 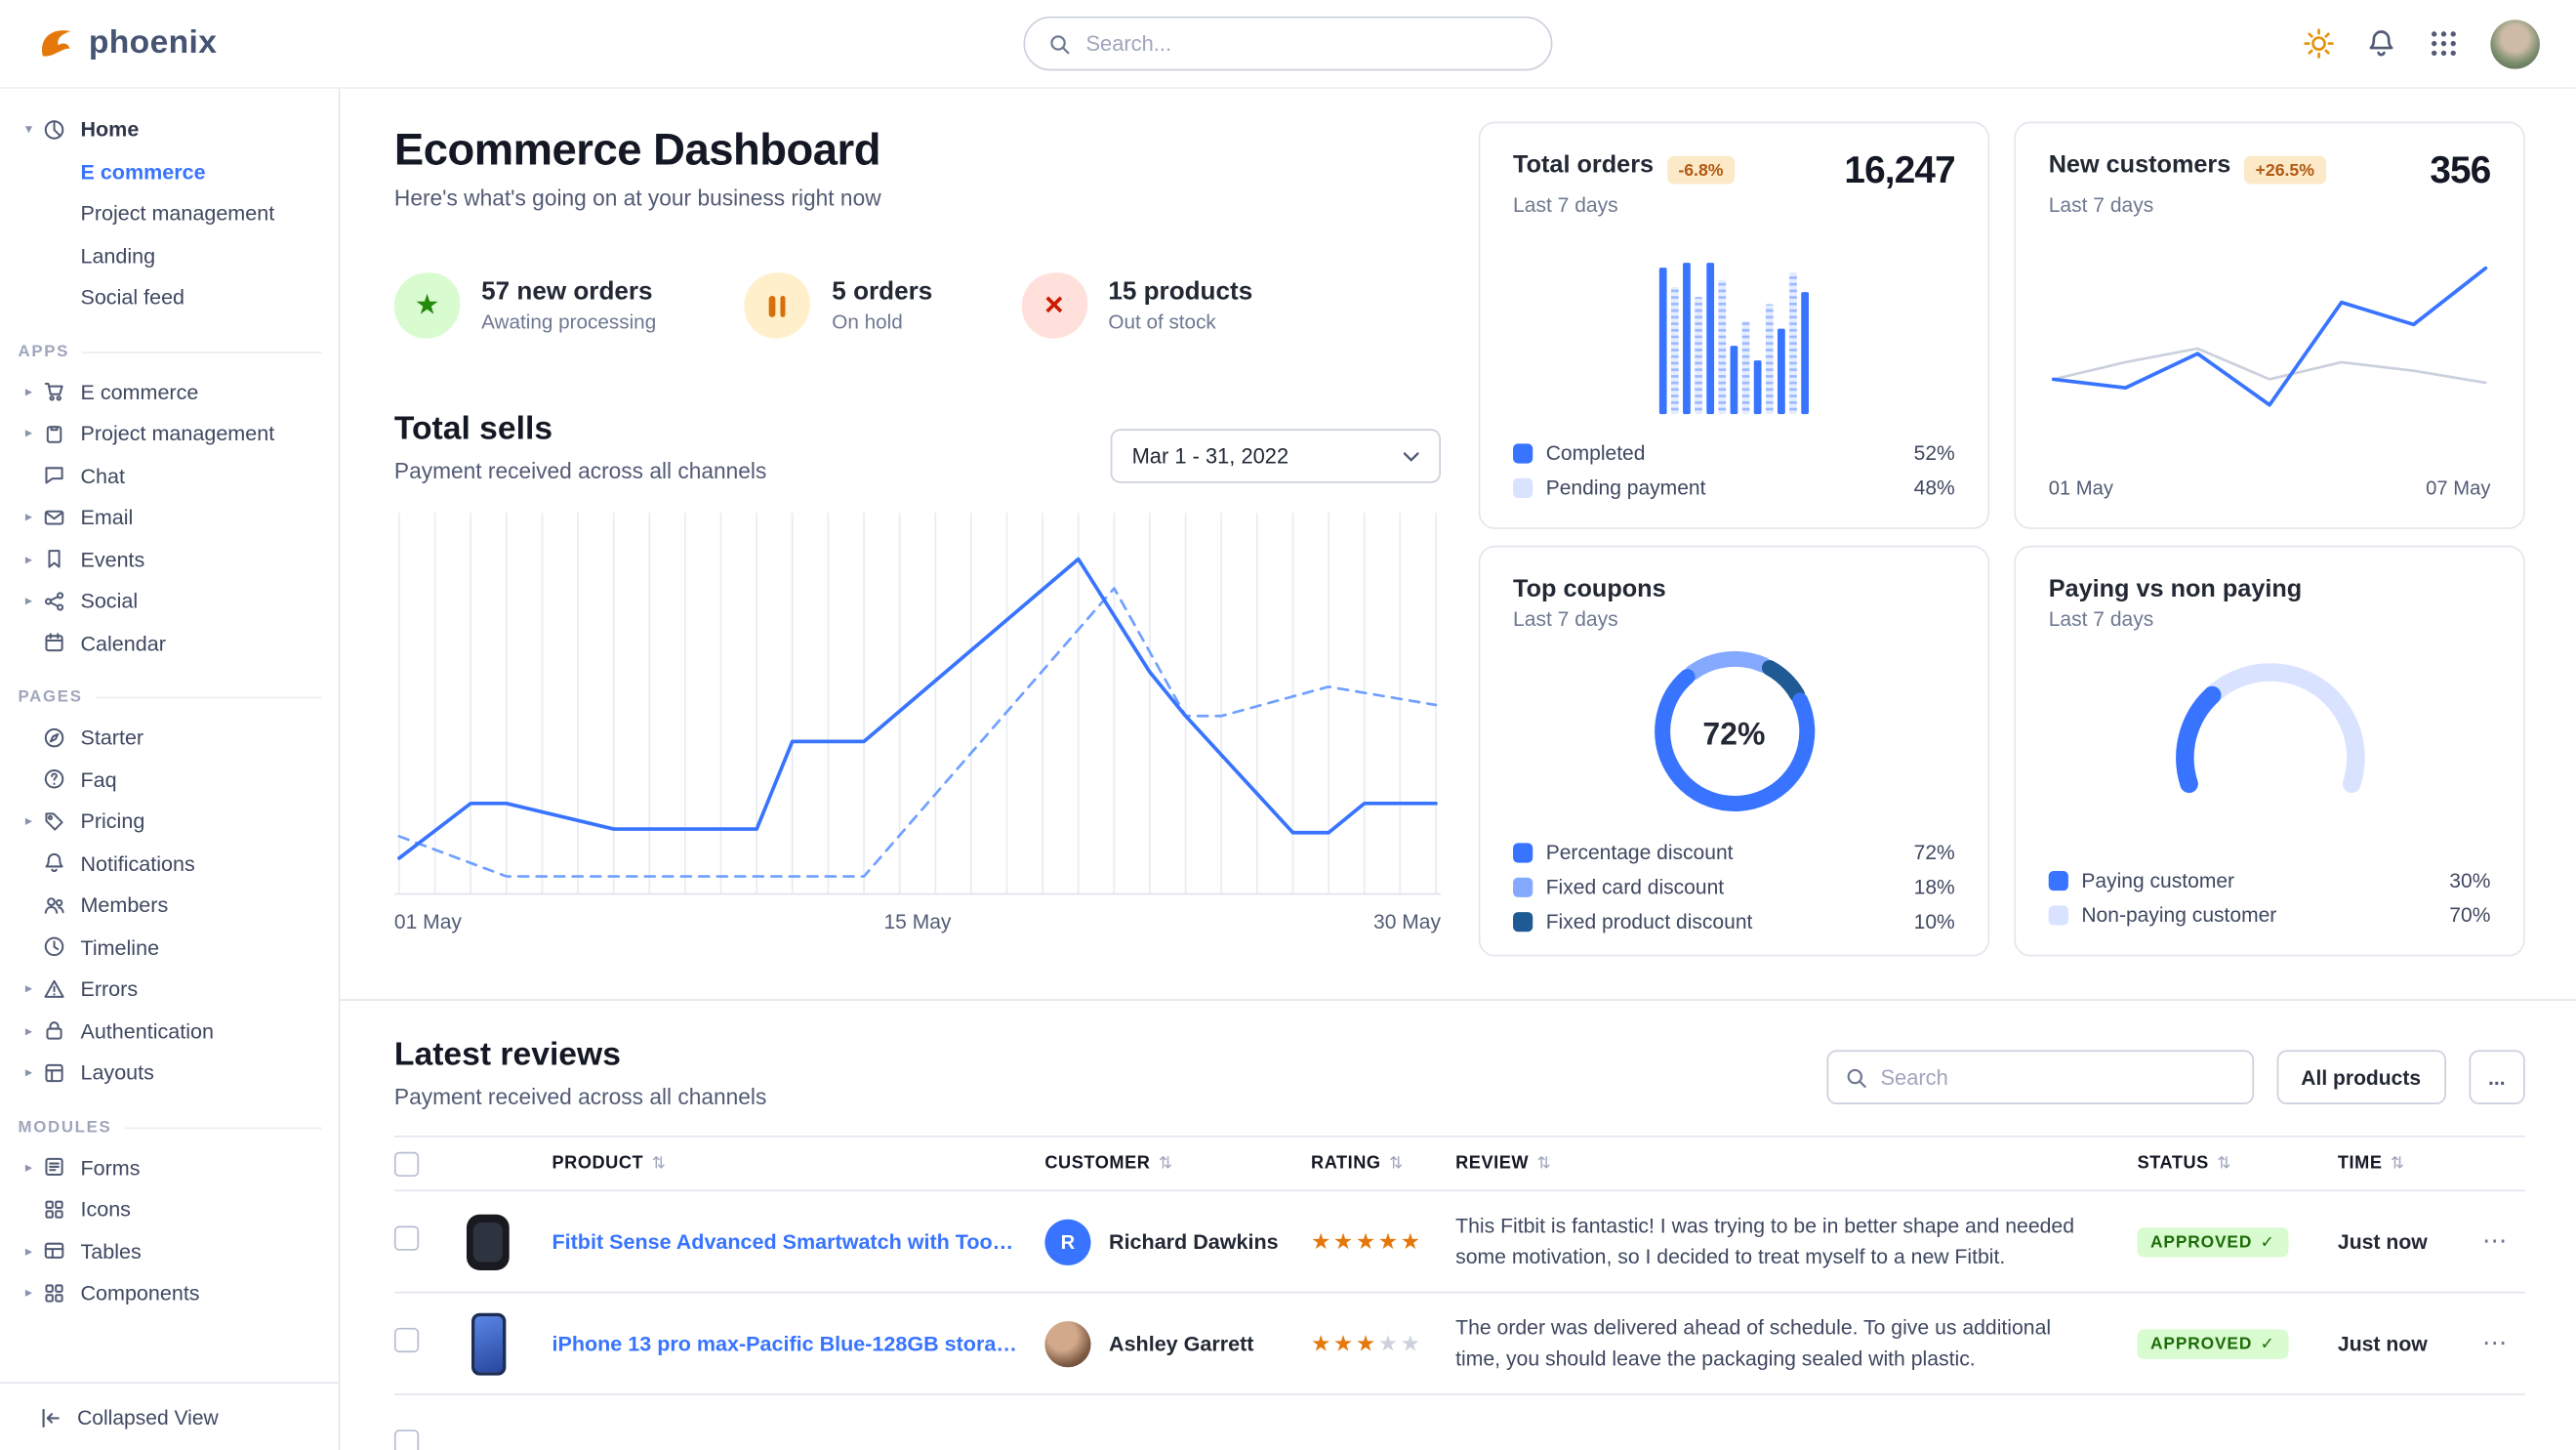 I want to click on stat-caption: Awating processing, so click(x=569, y=322).